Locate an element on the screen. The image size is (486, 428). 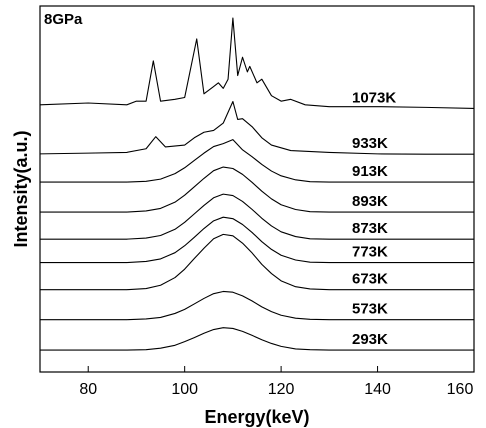
series-label: 913K is located at coordinates (370, 171).